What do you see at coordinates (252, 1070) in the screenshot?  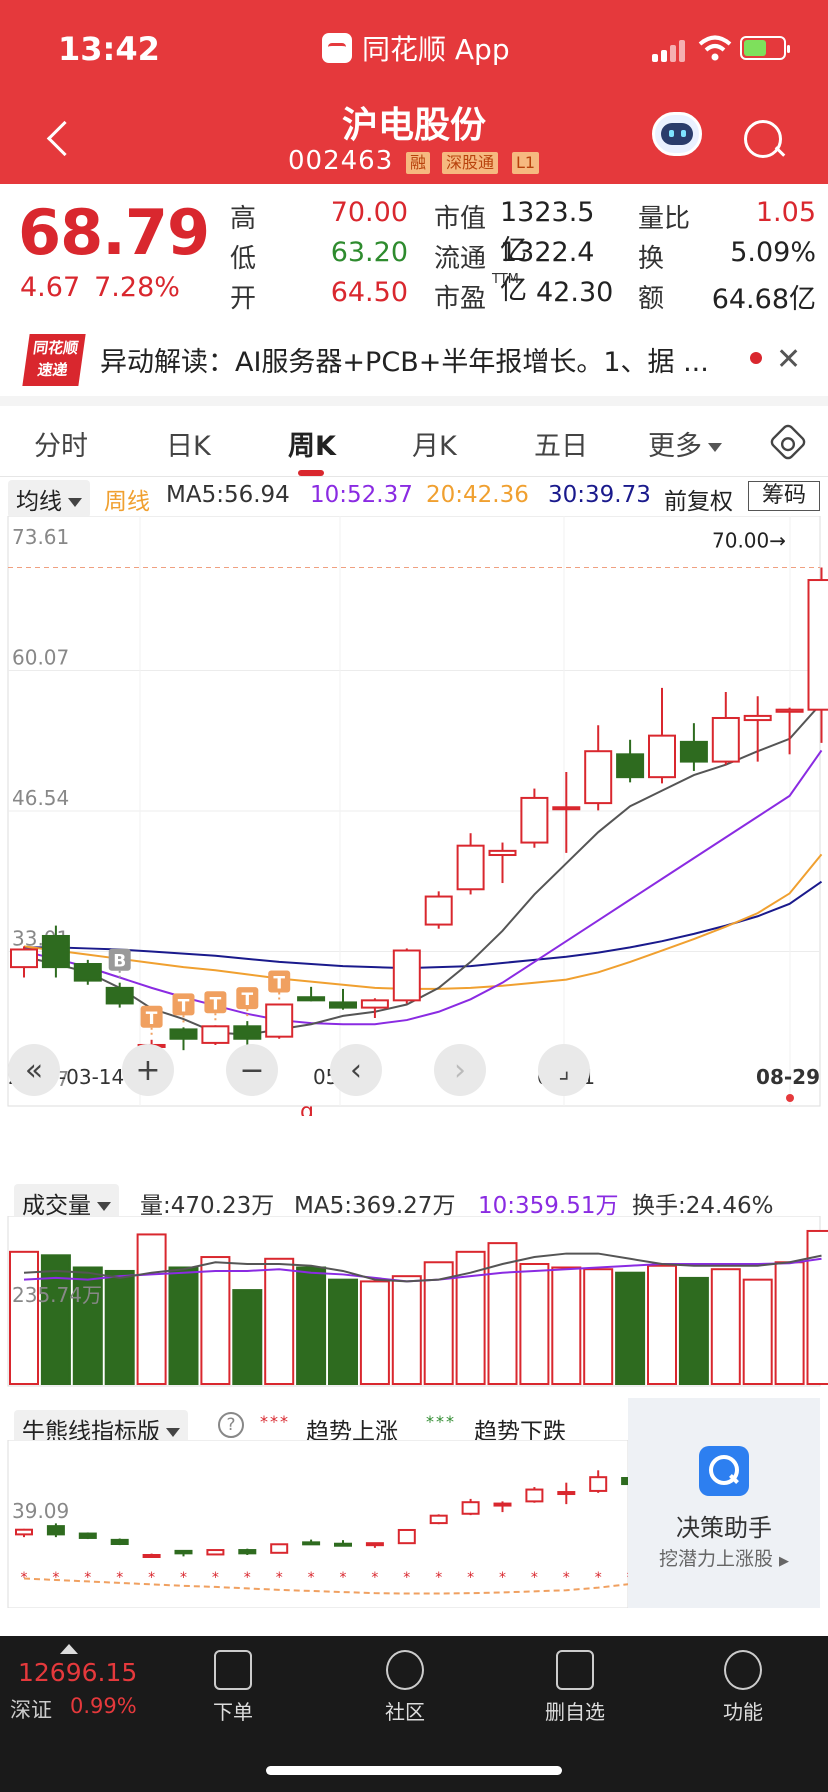 I see `zoom-out-icon: −` at bounding box center [252, 1070].